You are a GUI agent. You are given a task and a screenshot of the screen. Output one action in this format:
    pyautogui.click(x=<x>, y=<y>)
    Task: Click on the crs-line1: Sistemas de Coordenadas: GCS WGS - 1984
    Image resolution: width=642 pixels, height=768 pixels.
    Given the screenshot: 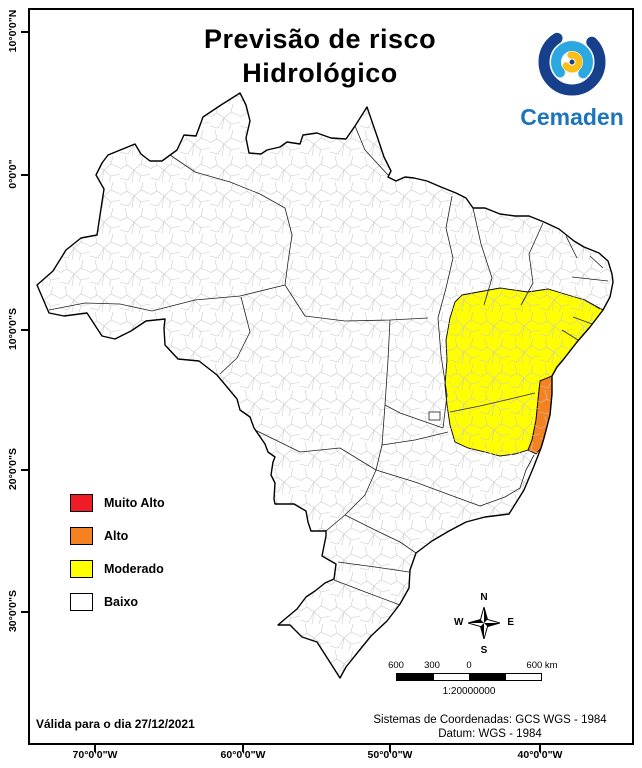 What is the action you would take?
    pyautogui.click(x=490, y=720)
    